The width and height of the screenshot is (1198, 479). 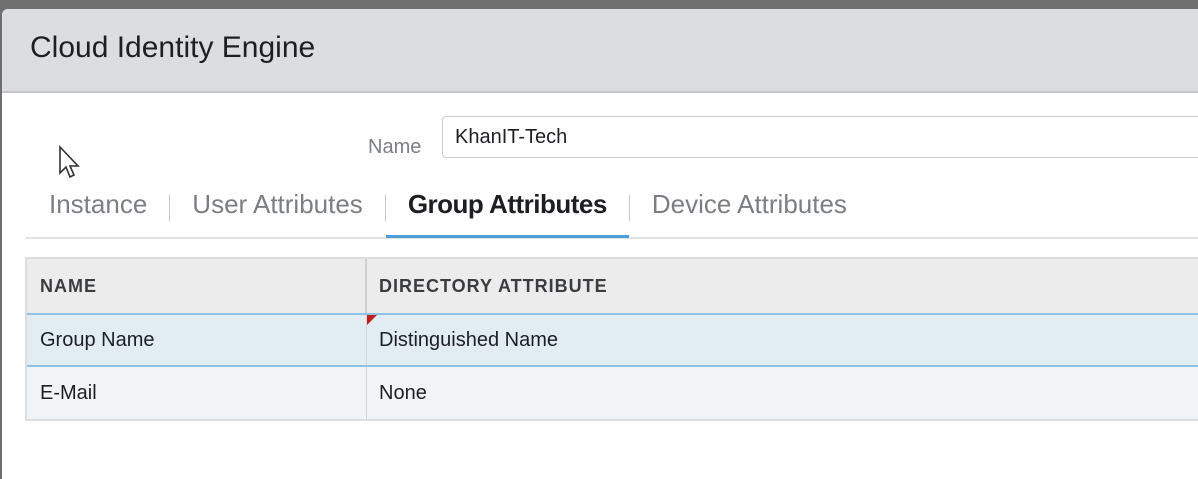 I want to click on cell-name: Group Name, so click(x=197, y=340).